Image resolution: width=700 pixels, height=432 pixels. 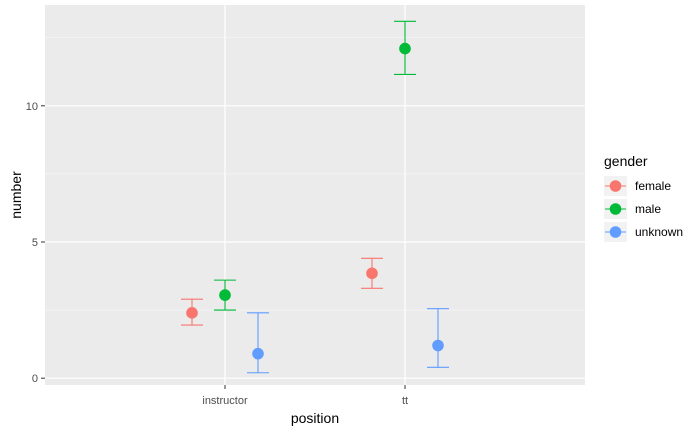 I want to click on legend-label: male, so click(x=648, y=209).